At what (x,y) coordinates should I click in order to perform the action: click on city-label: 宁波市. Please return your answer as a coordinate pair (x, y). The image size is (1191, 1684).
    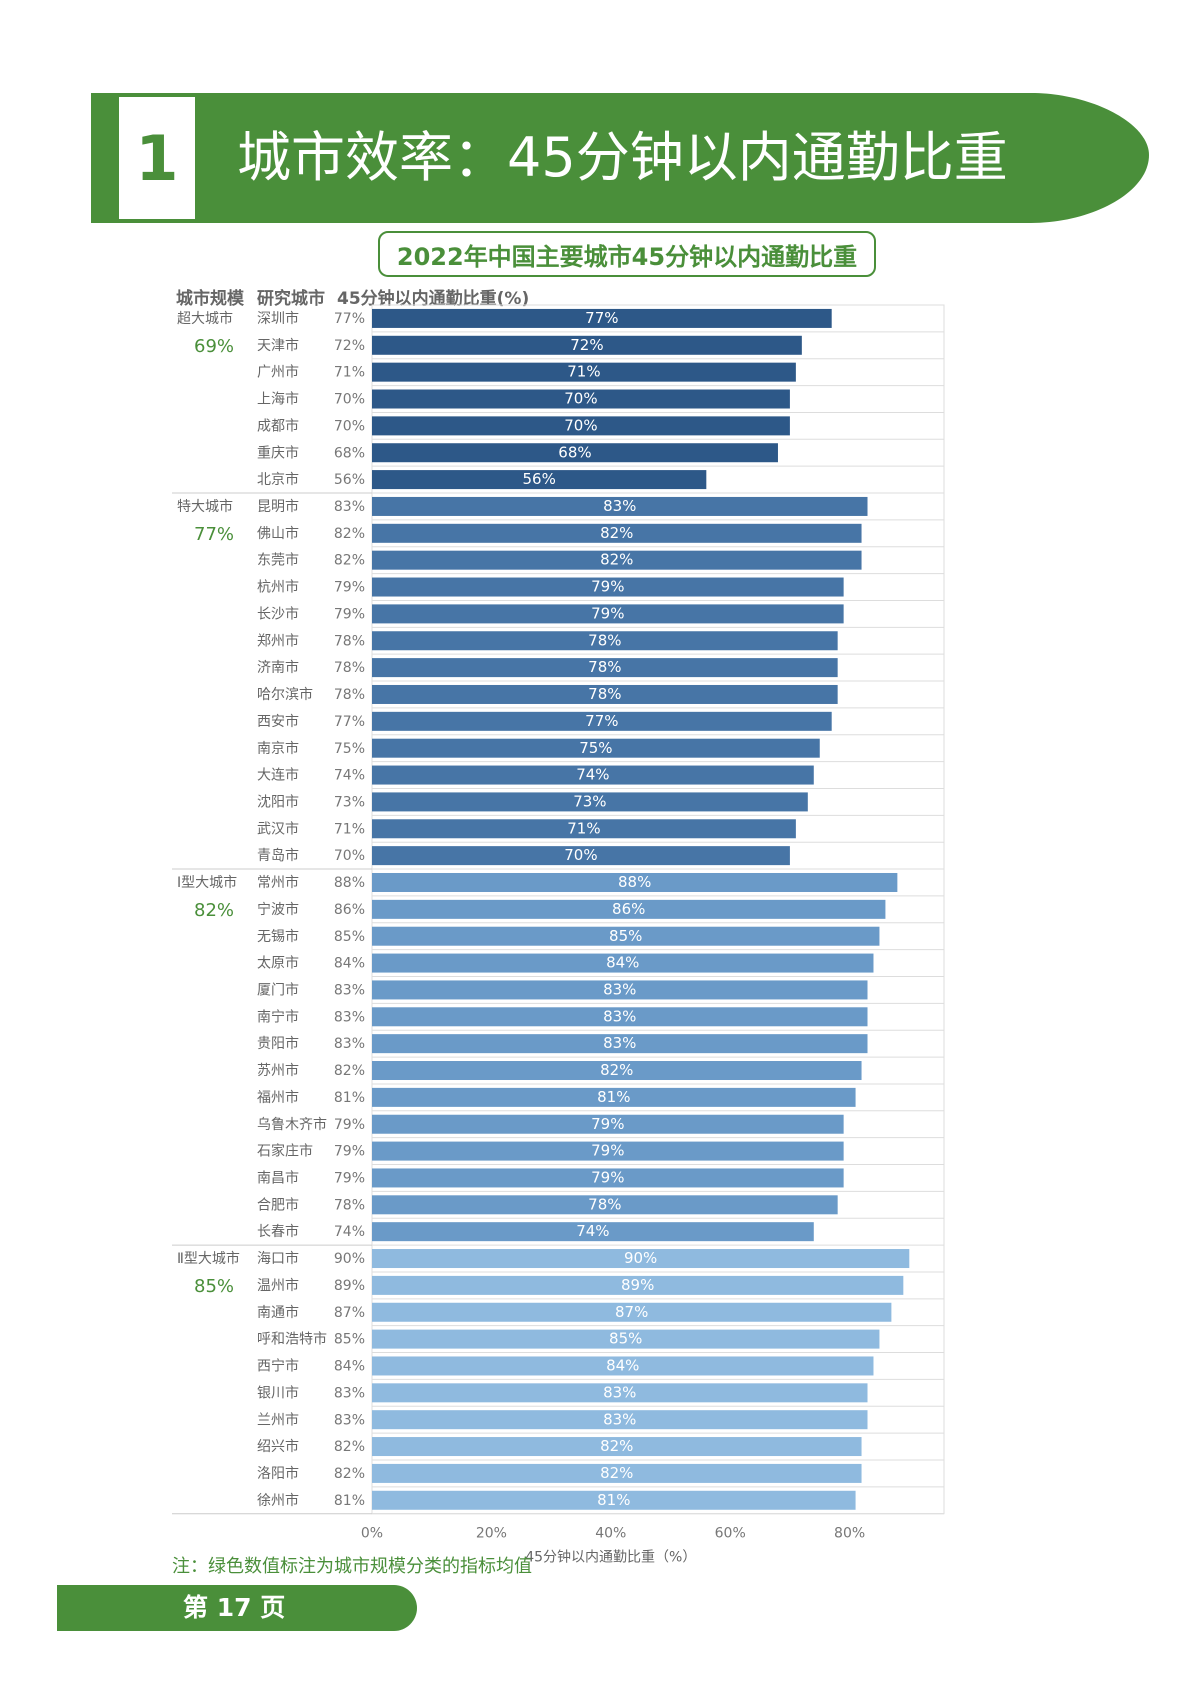
    Looking at the image, I should click on (278, 909).